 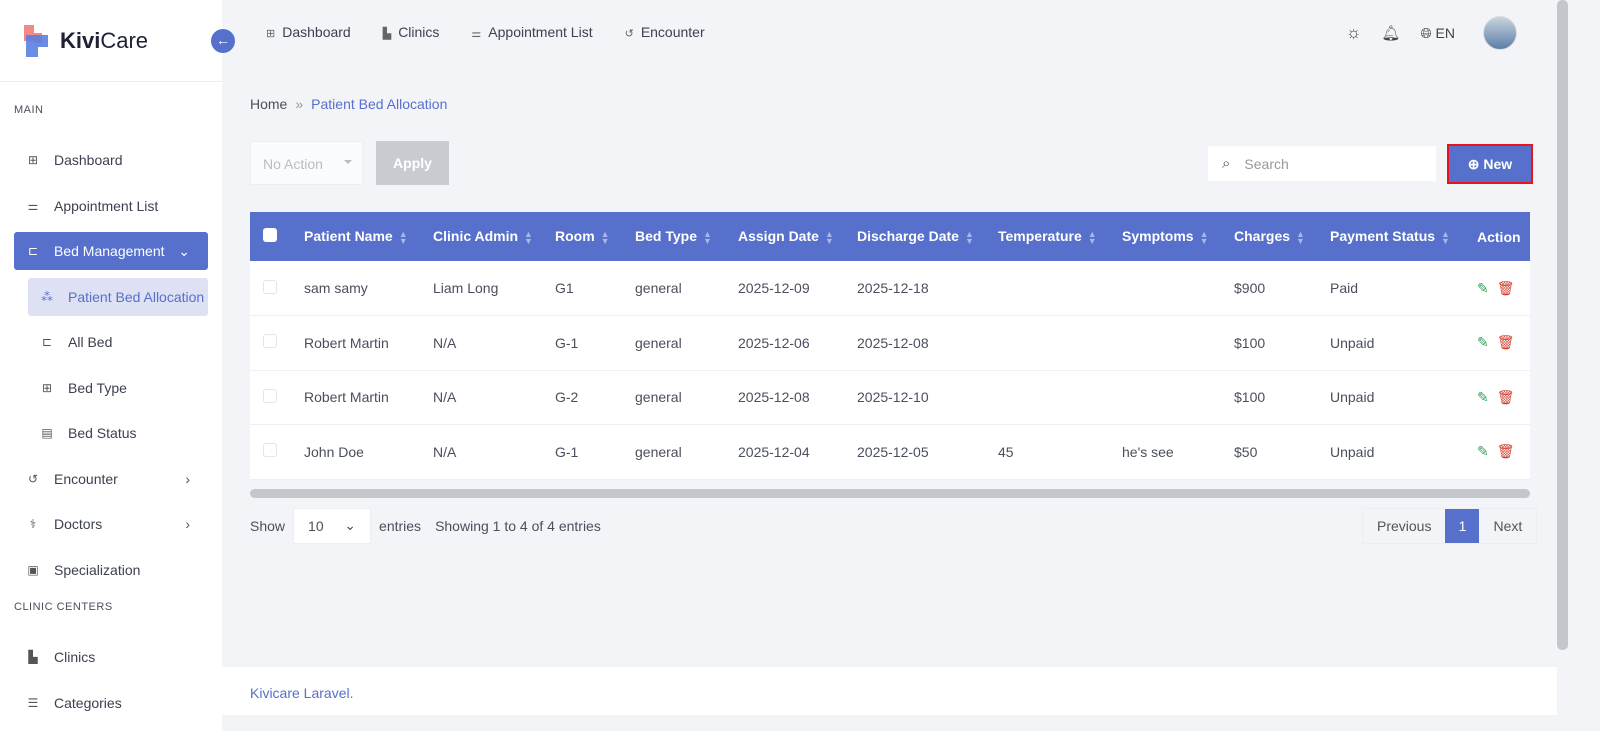 I want to click on column-header: Assign Date ▲ ▼, so click(x=788, y=236).